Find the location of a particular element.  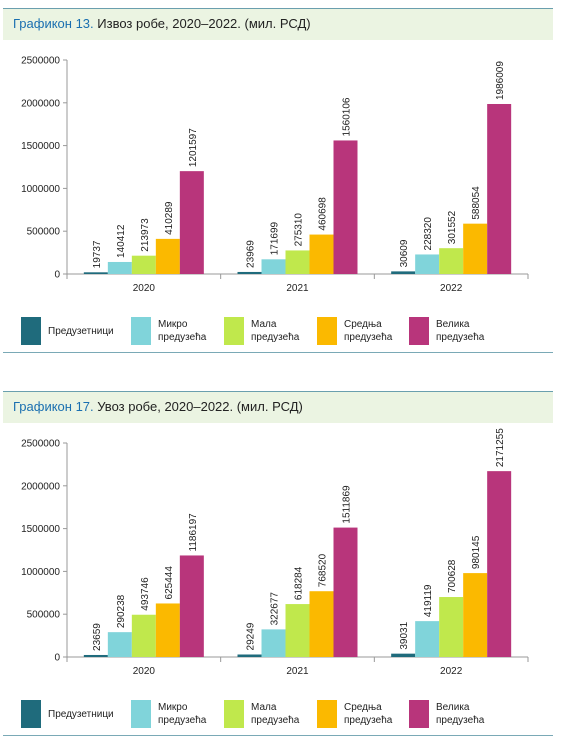

chart-title: Извоз робе, 2020–2022. (мил. РСД) is located at coordinates (204, 23).